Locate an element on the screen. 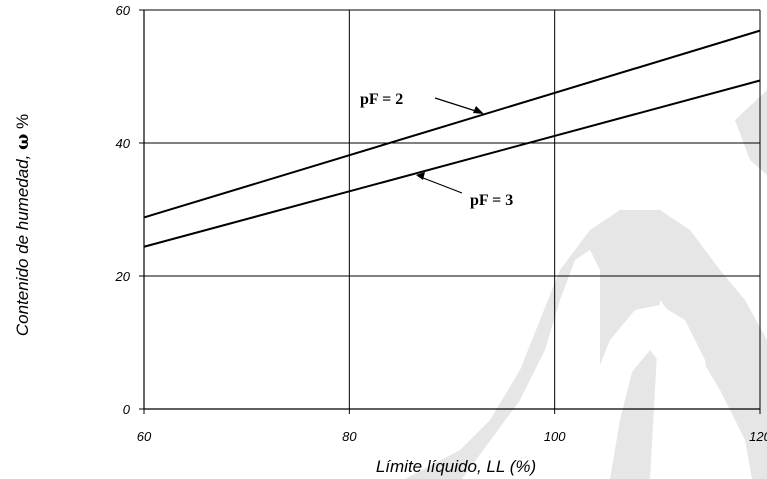  x-tick-label: 100 is located at coordinates (555, 436).